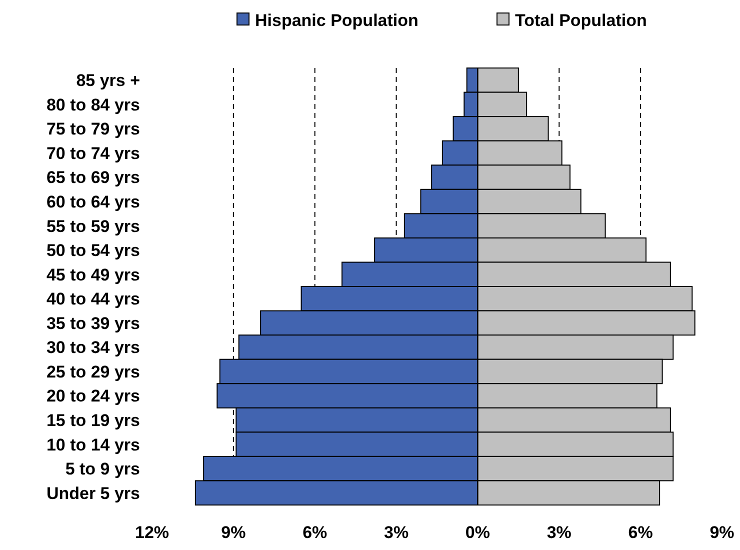 The height and width of the screenshot is (550, 740). What do you see at coordinates (477, 532) in the screenshot?
I see `x-tick-label: 0%` at bounding box center [477, 532].